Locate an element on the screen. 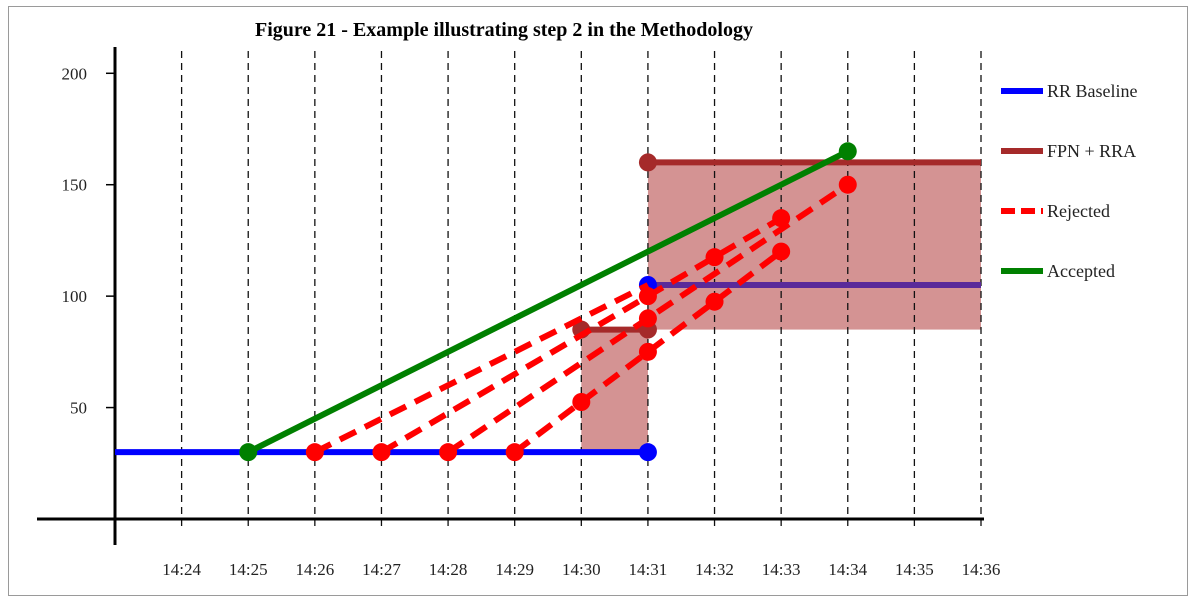  rr-baseline-point is located at coordinates (647, 452).